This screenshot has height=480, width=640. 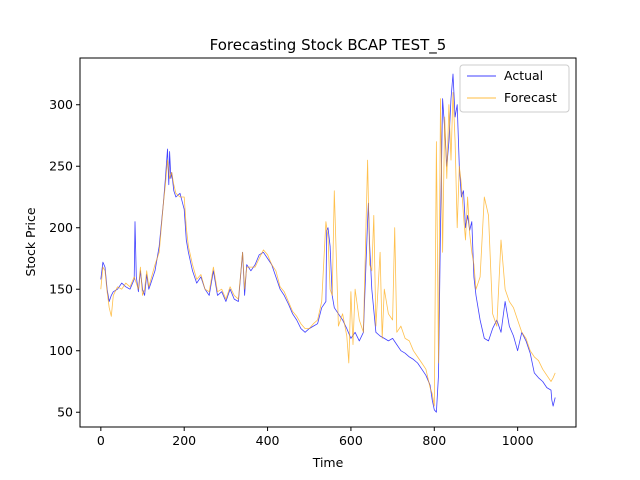 What do you see at coordinates (328, 462) in the screenshot?
I see `x-axis-label: Time` at bounding box center [328, 462].